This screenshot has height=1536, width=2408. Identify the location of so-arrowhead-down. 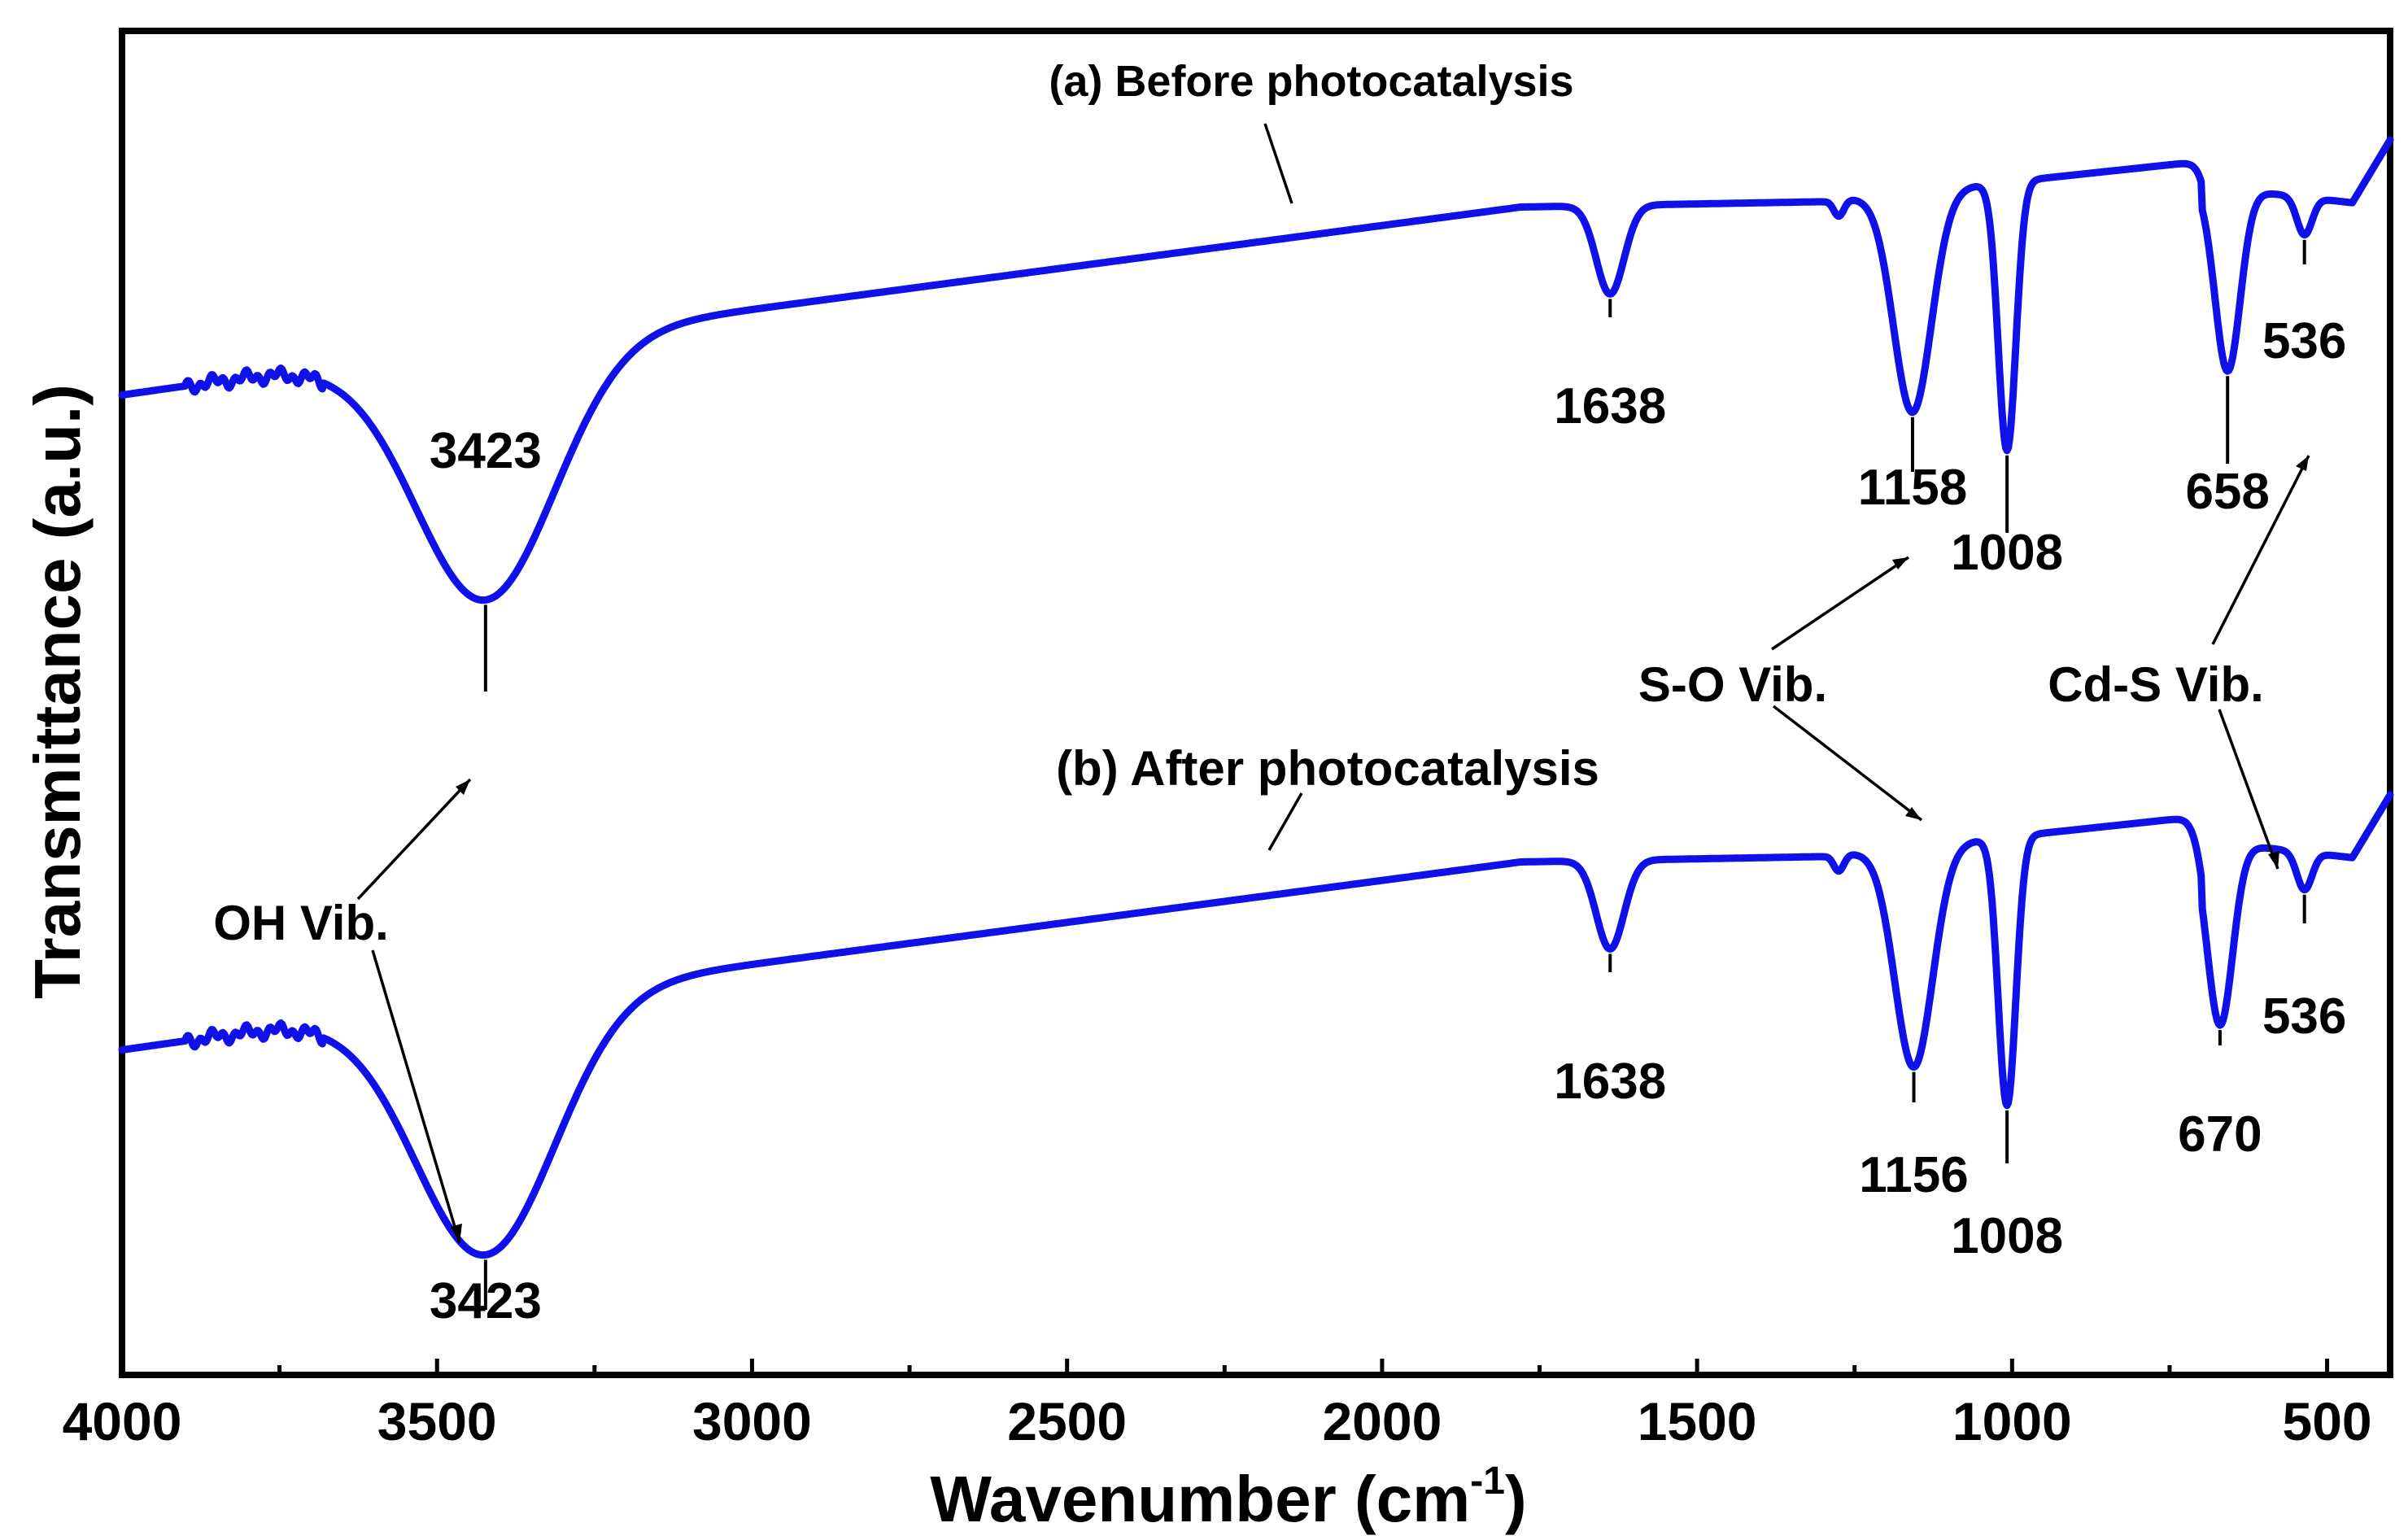
(1914, 814).